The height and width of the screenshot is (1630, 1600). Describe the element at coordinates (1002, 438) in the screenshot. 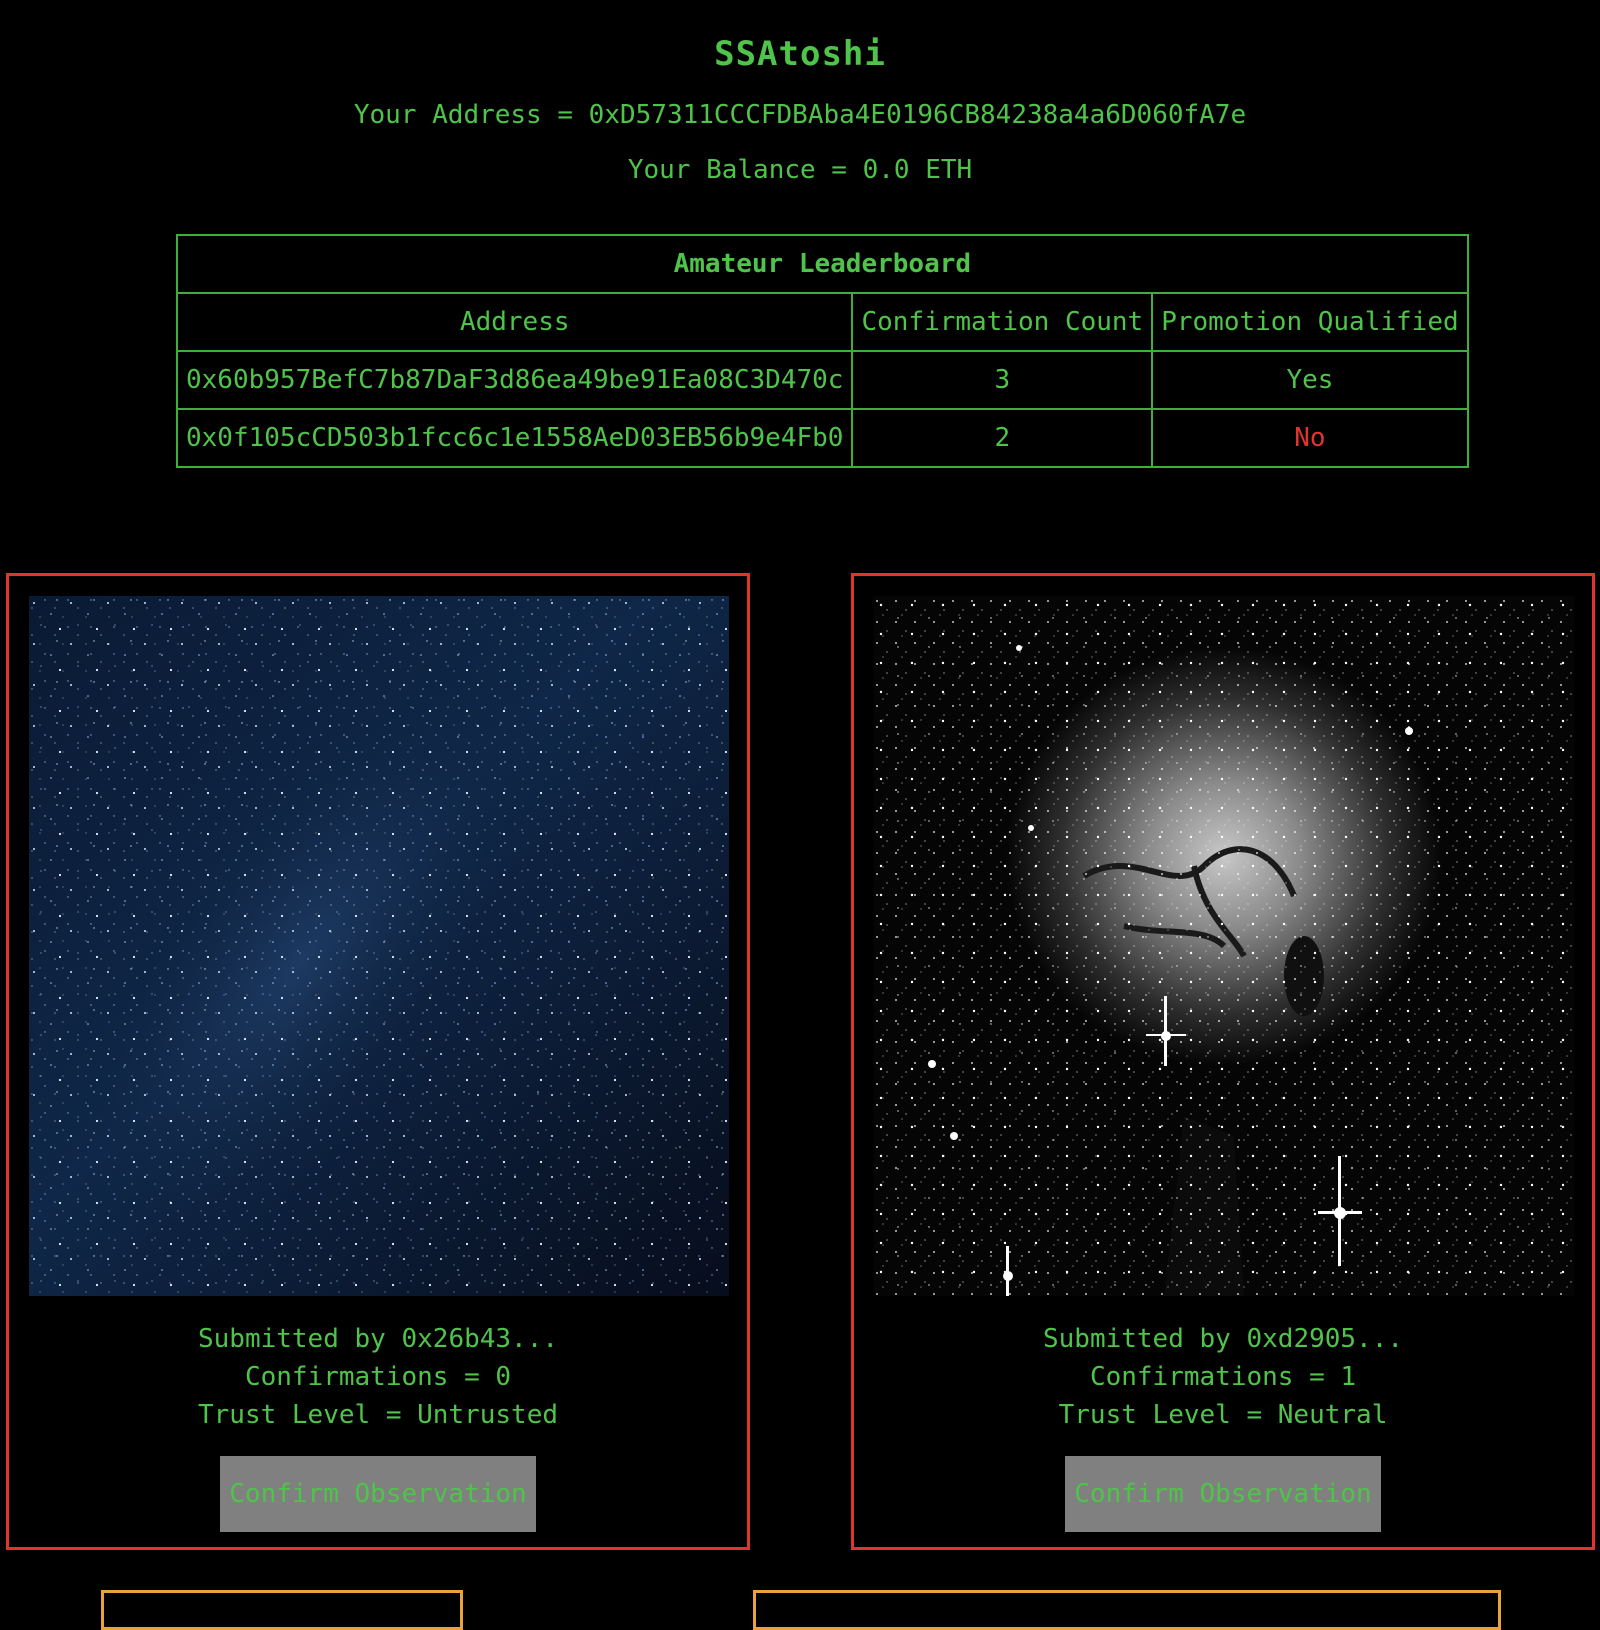

I see `row-confirmation-count: 2` at that location.